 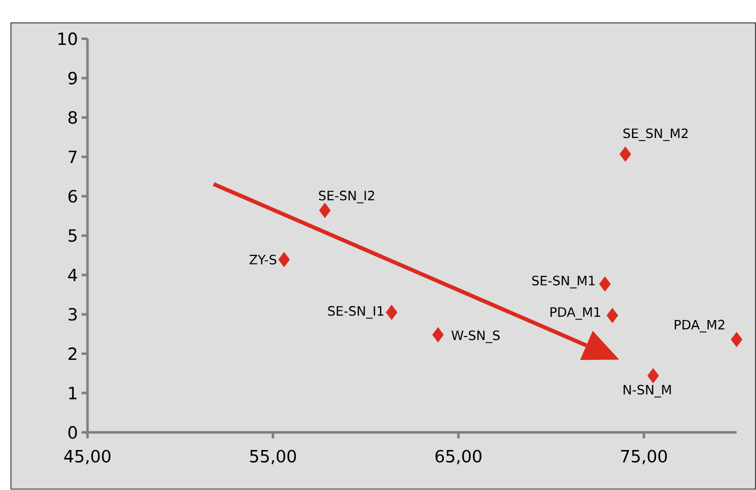 I want to click on y-tick-label: 3, so click(x=72, y=314).